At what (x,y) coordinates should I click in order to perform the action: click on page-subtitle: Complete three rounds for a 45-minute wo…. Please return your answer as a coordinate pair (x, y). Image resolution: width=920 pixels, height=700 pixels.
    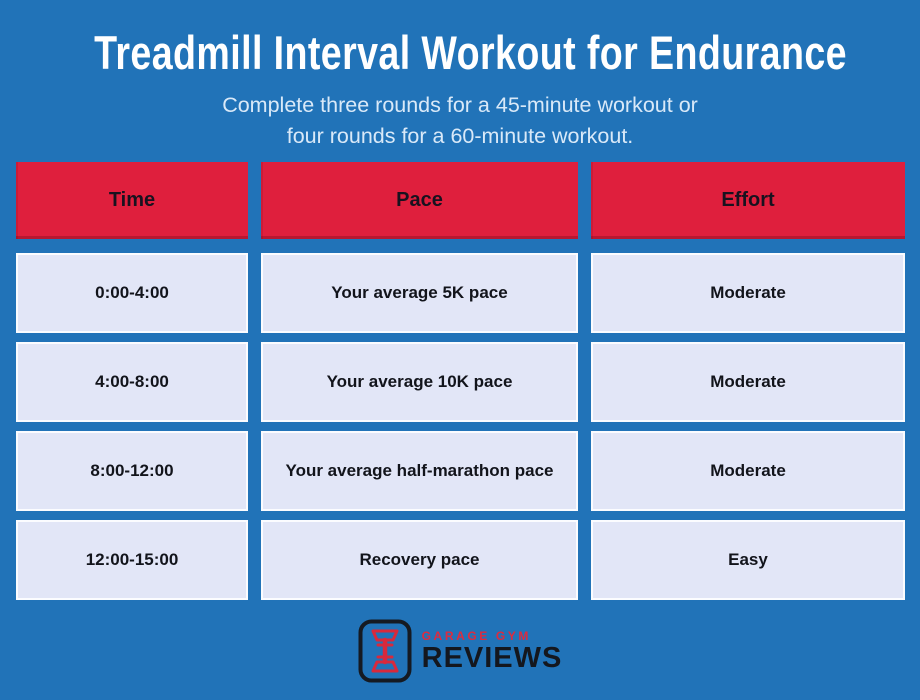
    Looking at the image, I should click on (460, 121).